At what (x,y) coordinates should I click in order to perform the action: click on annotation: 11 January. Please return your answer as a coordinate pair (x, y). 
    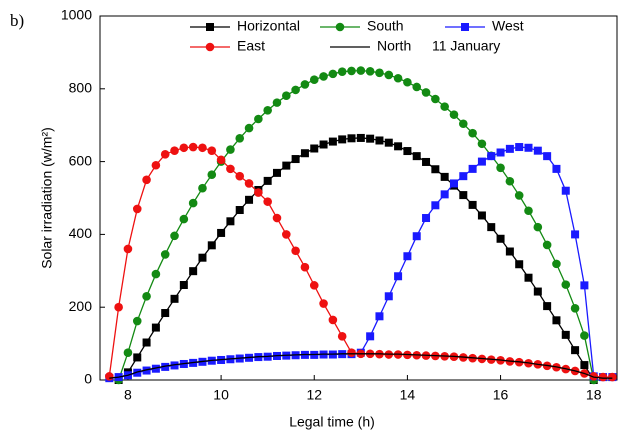
    Looking at the image, I should click on (466, 46).